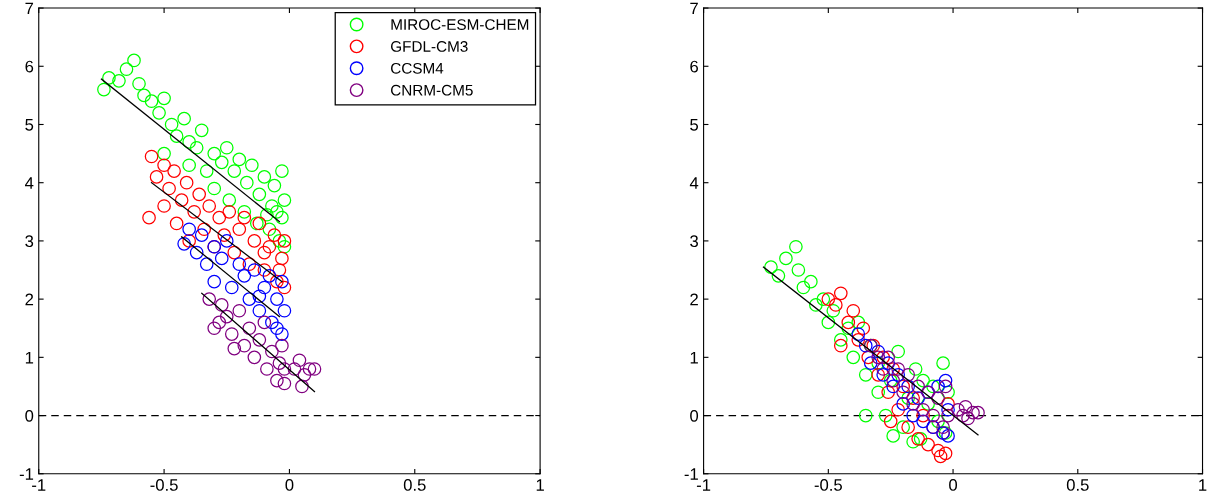 Image resolution: width=1211 pixels, height=504 pixels. What do you see at coordinates (429, 46) in the screenshot?
I see `legend-label: GFDL-CM3` at bounding box center [429, 46].